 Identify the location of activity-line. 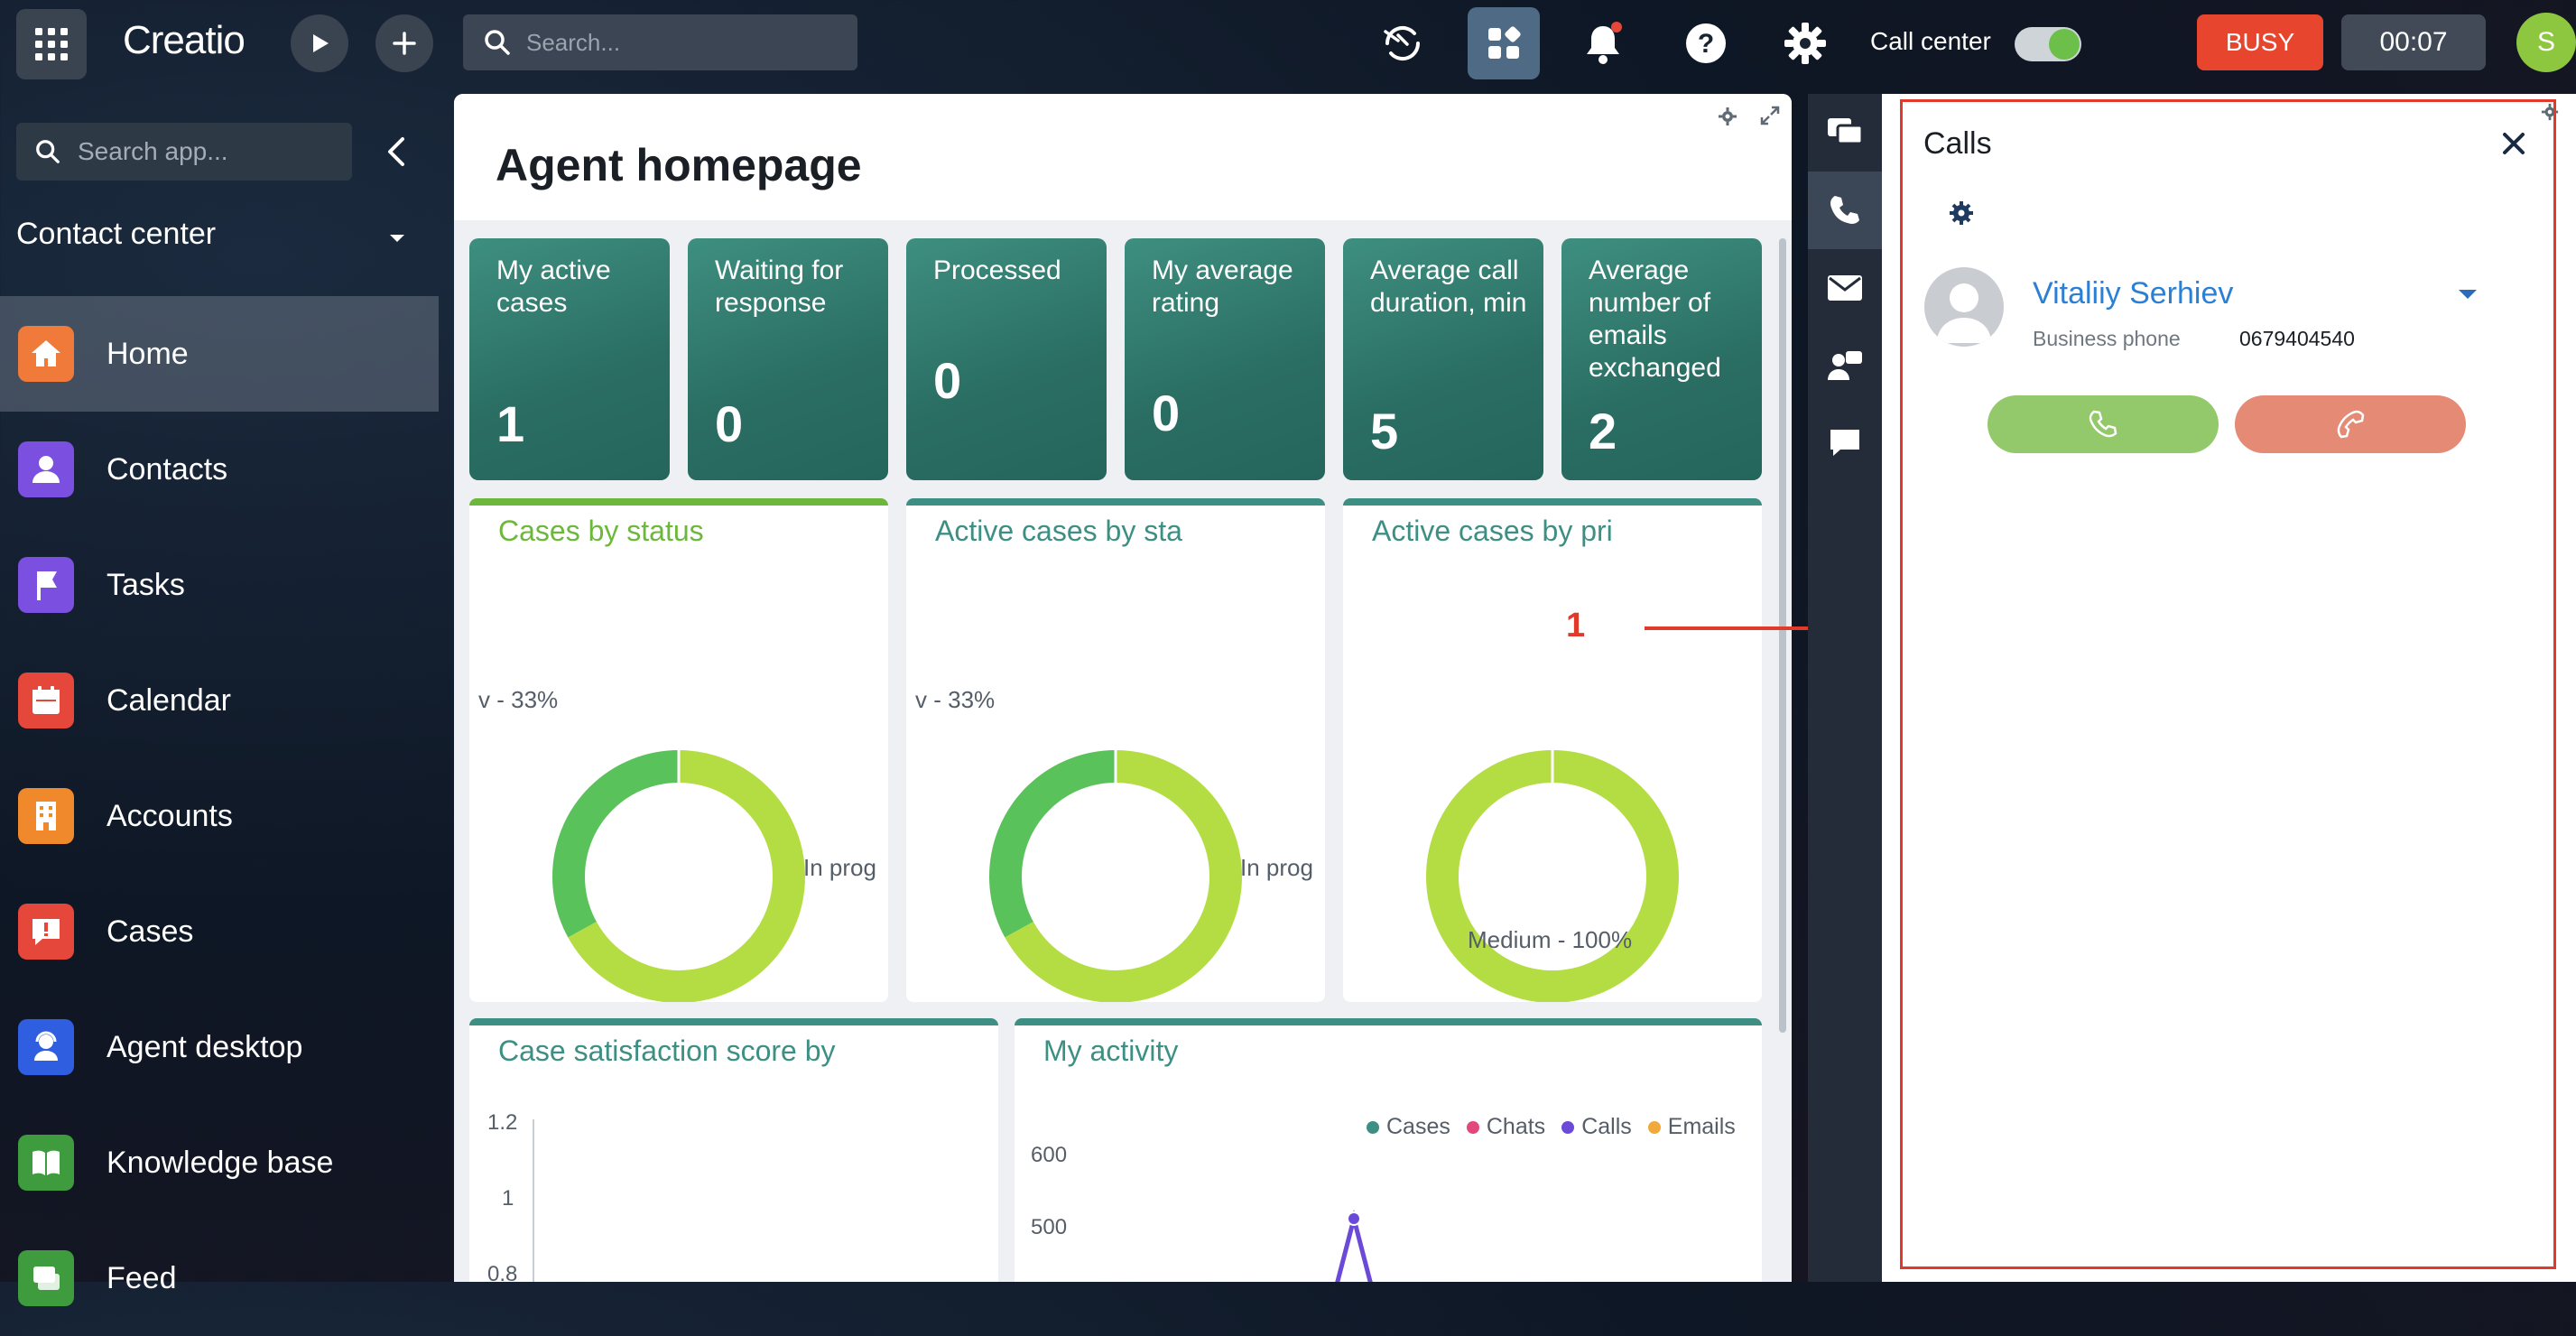
(1354, 1246).